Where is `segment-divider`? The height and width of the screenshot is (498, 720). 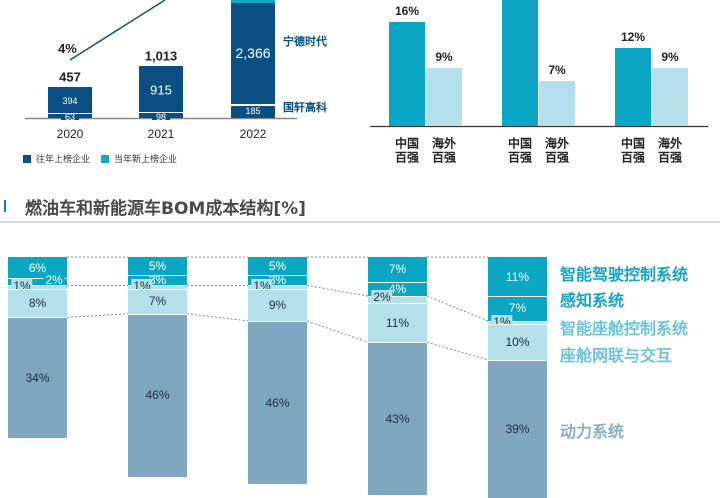
segment-divider is located at coordinates (253, 105).